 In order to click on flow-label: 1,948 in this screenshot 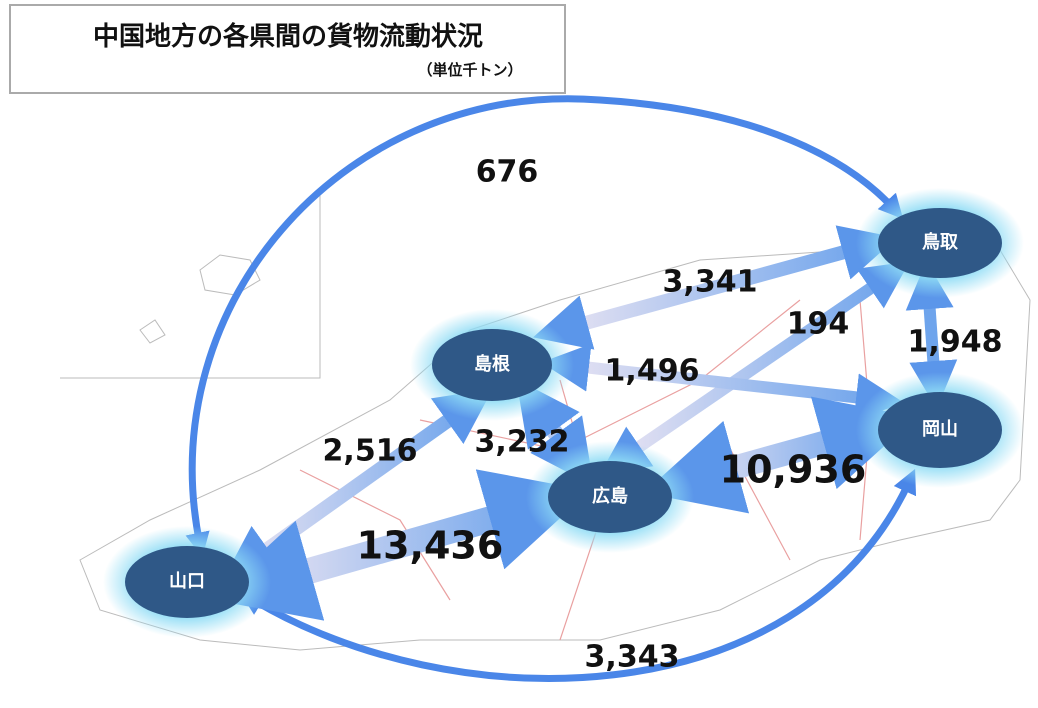, I will do `click(955, 342)`.